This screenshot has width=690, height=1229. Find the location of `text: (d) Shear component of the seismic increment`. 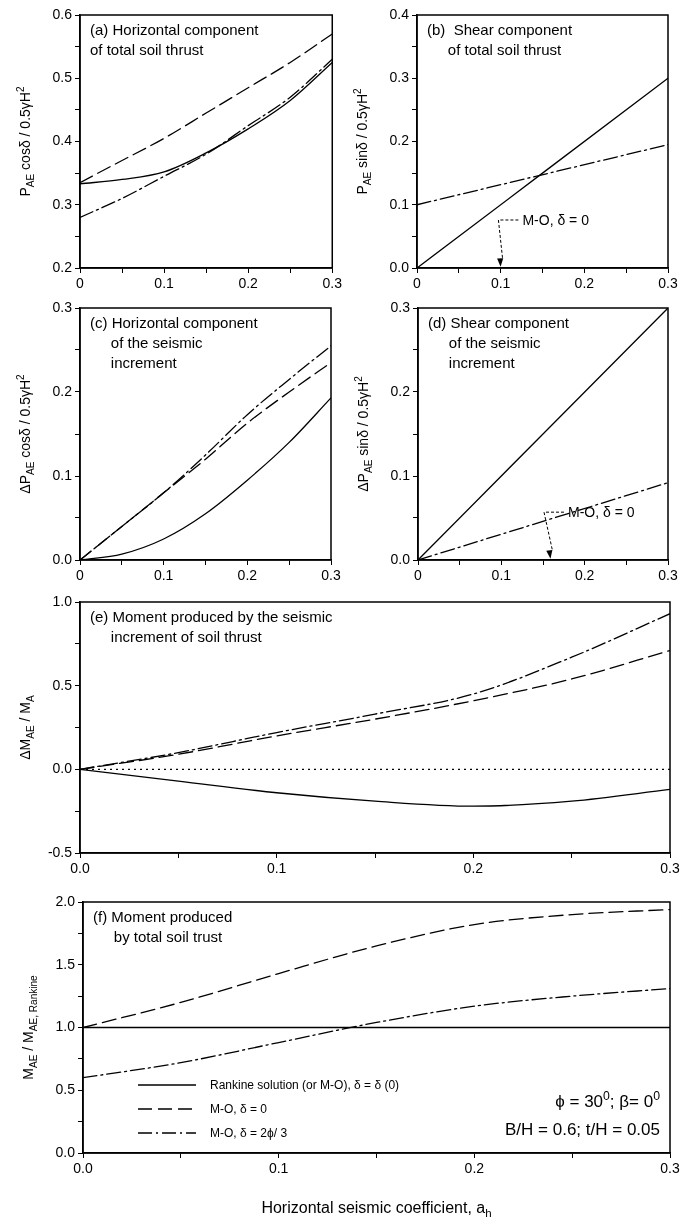

text: (d) Shear component of the seismic increment is located at coordinates (499, 342).